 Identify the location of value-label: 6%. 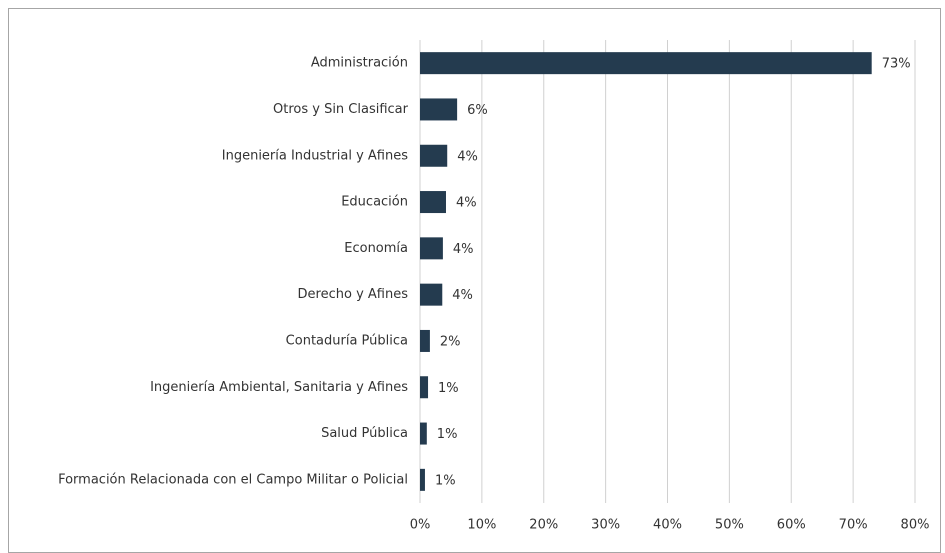
(477, 110).